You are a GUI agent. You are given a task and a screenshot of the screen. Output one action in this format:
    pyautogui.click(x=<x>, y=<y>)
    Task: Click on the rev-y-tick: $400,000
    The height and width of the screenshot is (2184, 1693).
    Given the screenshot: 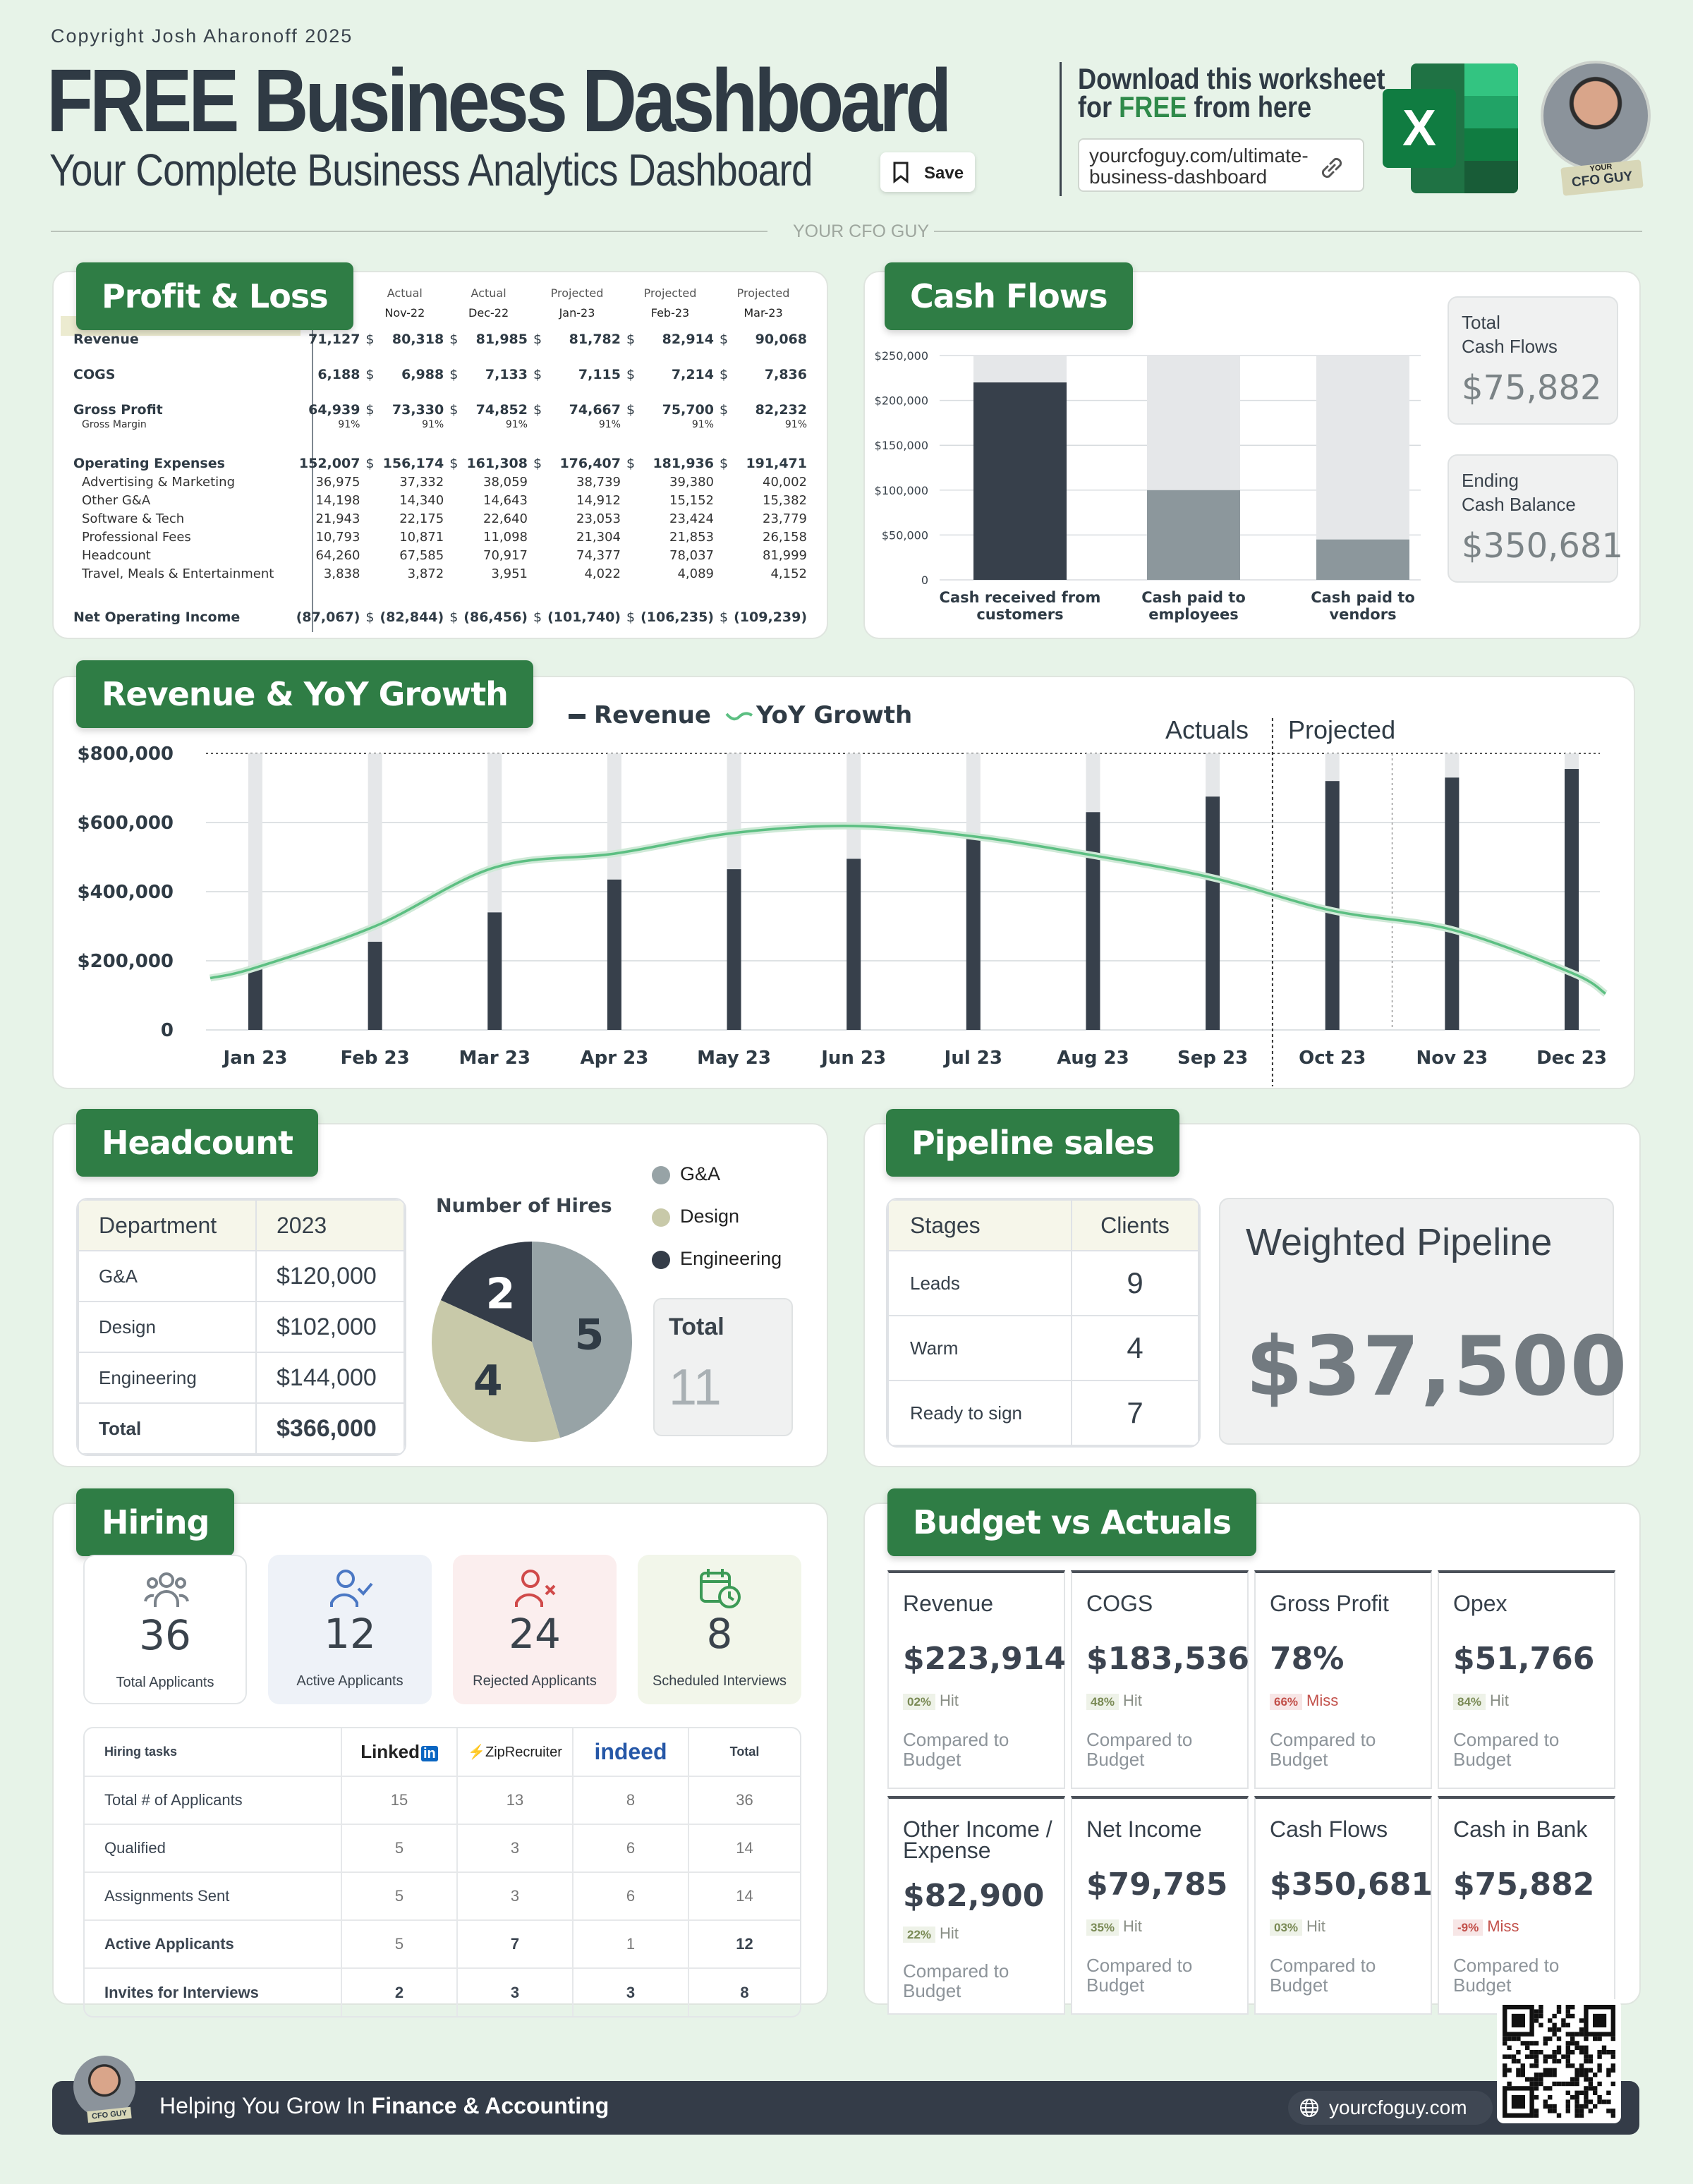 What is the action you would take?
    pyautogui.click(x=125, y=893)
    